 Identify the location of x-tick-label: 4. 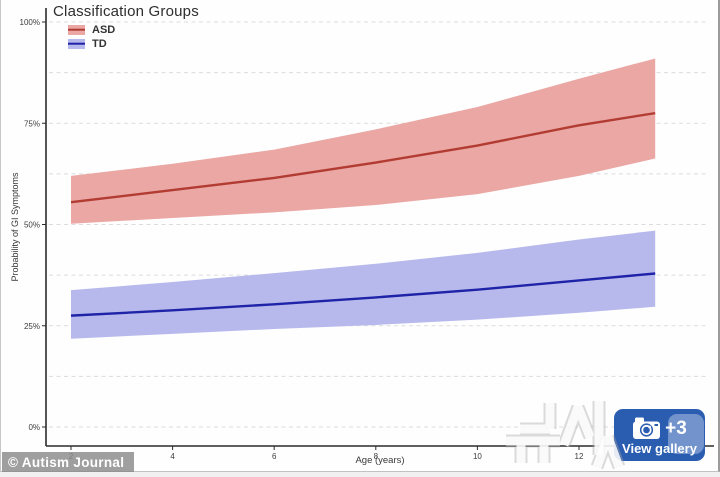
(172, 456).